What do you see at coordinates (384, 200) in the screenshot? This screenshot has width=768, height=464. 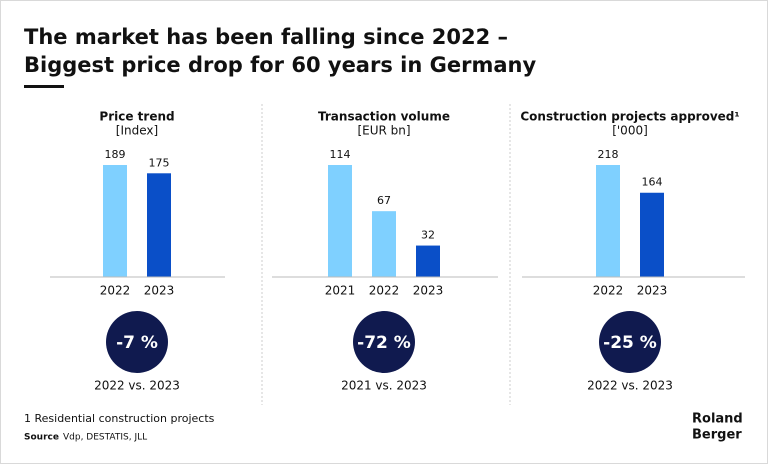 I see `value-label: 67` at bounding box center [384, 200].